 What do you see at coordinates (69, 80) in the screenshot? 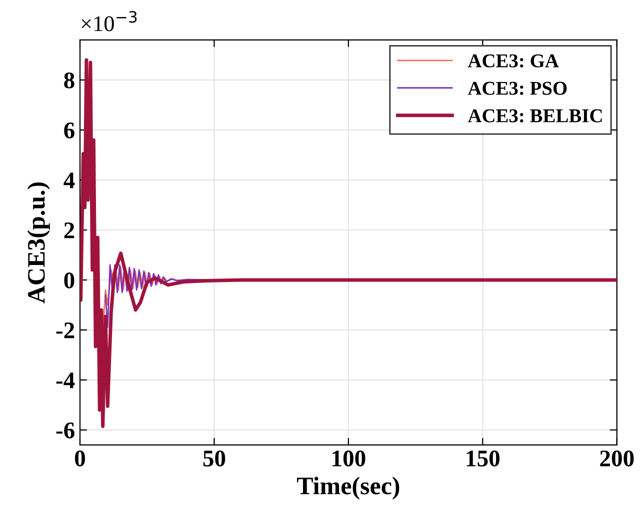
I see `y-tick-label: 8` at bounding box center [69, 80].